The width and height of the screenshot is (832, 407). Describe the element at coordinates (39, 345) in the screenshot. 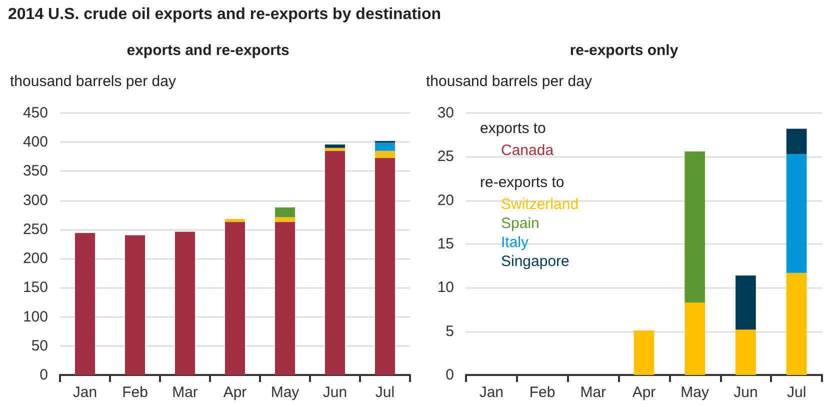

I see `y-tick-label: 50` at that location.